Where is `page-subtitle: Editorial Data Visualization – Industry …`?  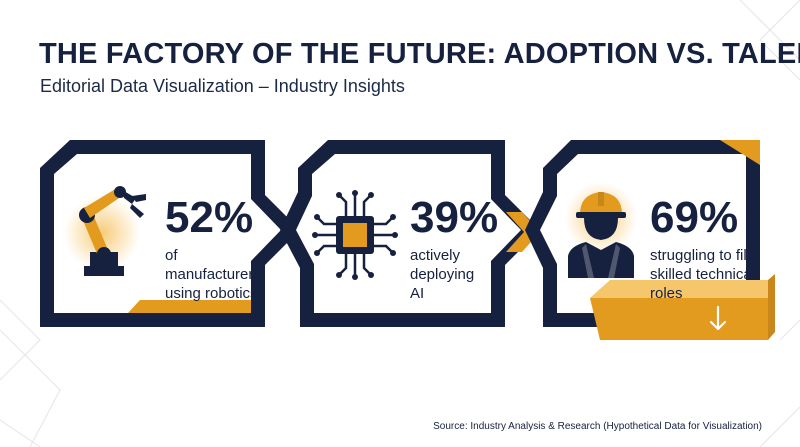
page-subtitle: Editorial Data Visualization – Industry … is located at coordinates (222, 86).